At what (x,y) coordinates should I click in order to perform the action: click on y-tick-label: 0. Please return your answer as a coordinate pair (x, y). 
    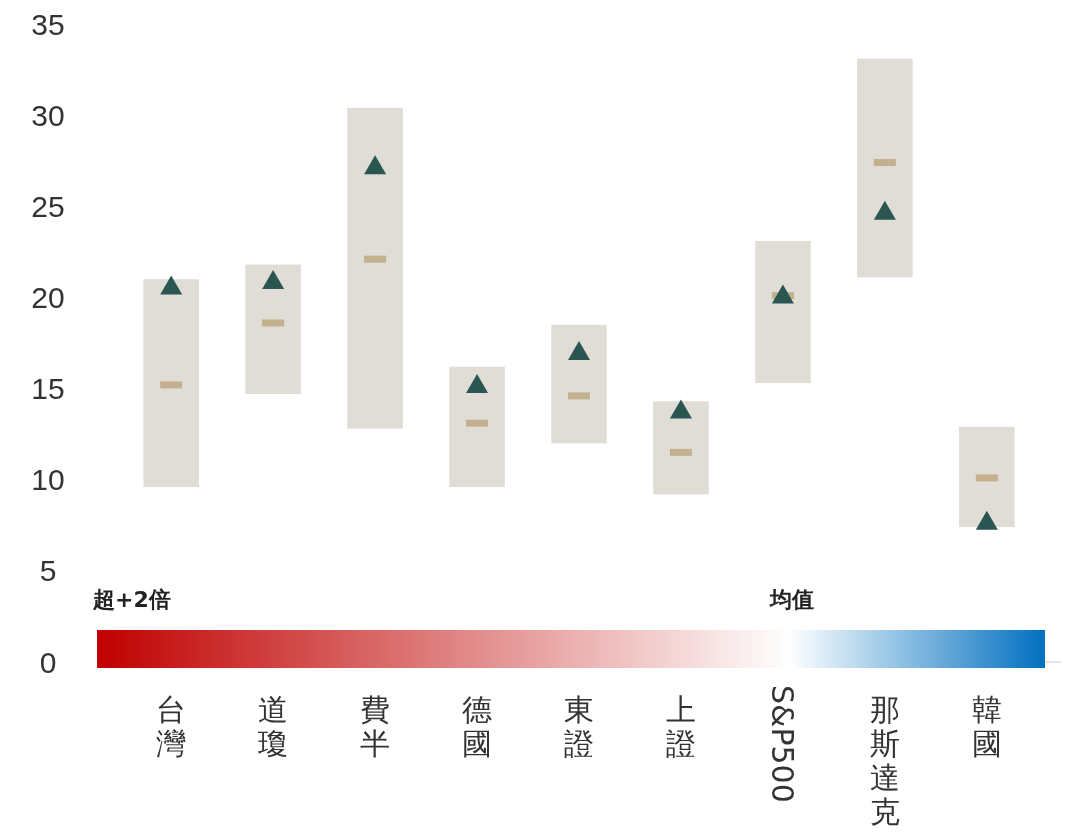
    Looking at the image, I should click on (48, 662).